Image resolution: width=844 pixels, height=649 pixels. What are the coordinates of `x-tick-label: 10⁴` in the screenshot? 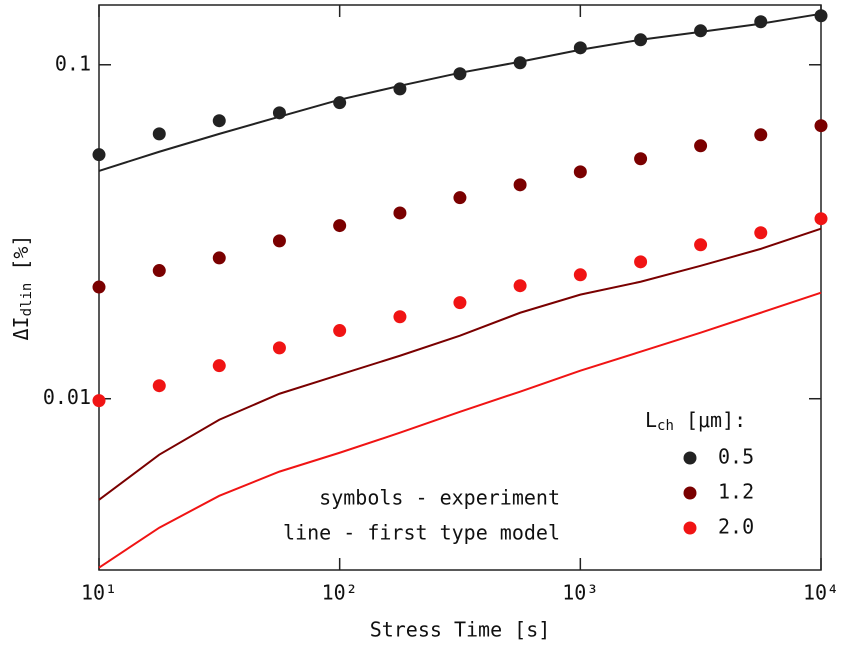 It's located at (821, 593).